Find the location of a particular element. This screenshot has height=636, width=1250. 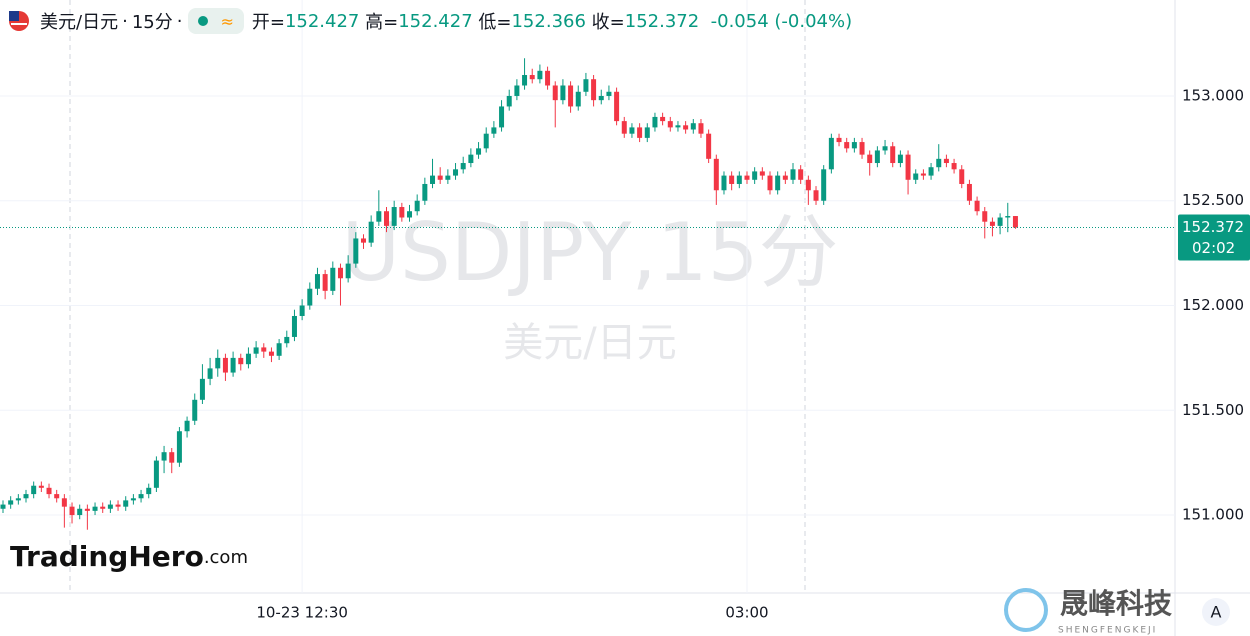

y-tick-label: 153.000 is located at coordinates (1213, 95).